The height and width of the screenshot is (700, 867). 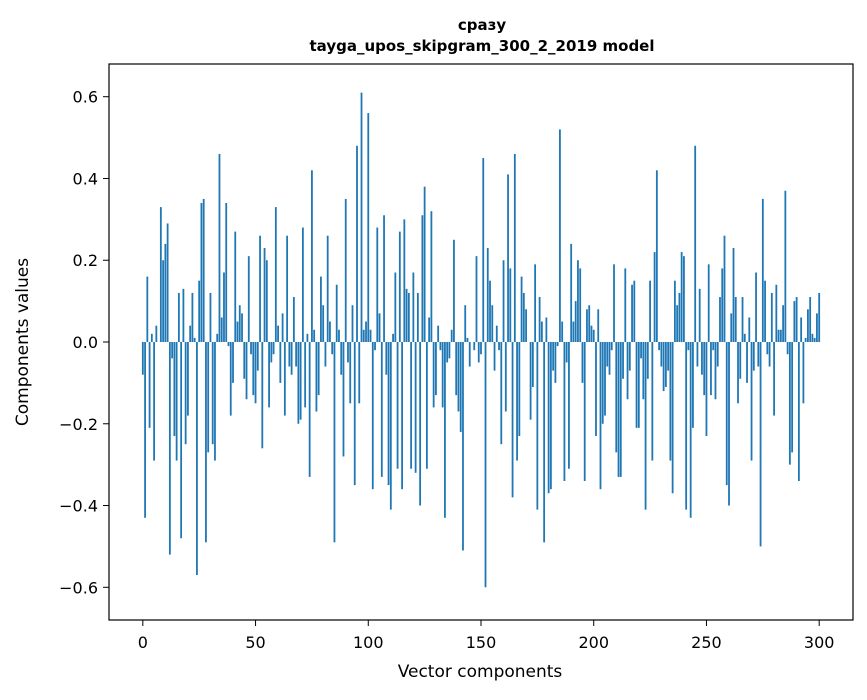 What do you see at coordinates (85, 97) in the screenshot?
I see `y-tick-label: 0.6` at bounding box center [85, 97].